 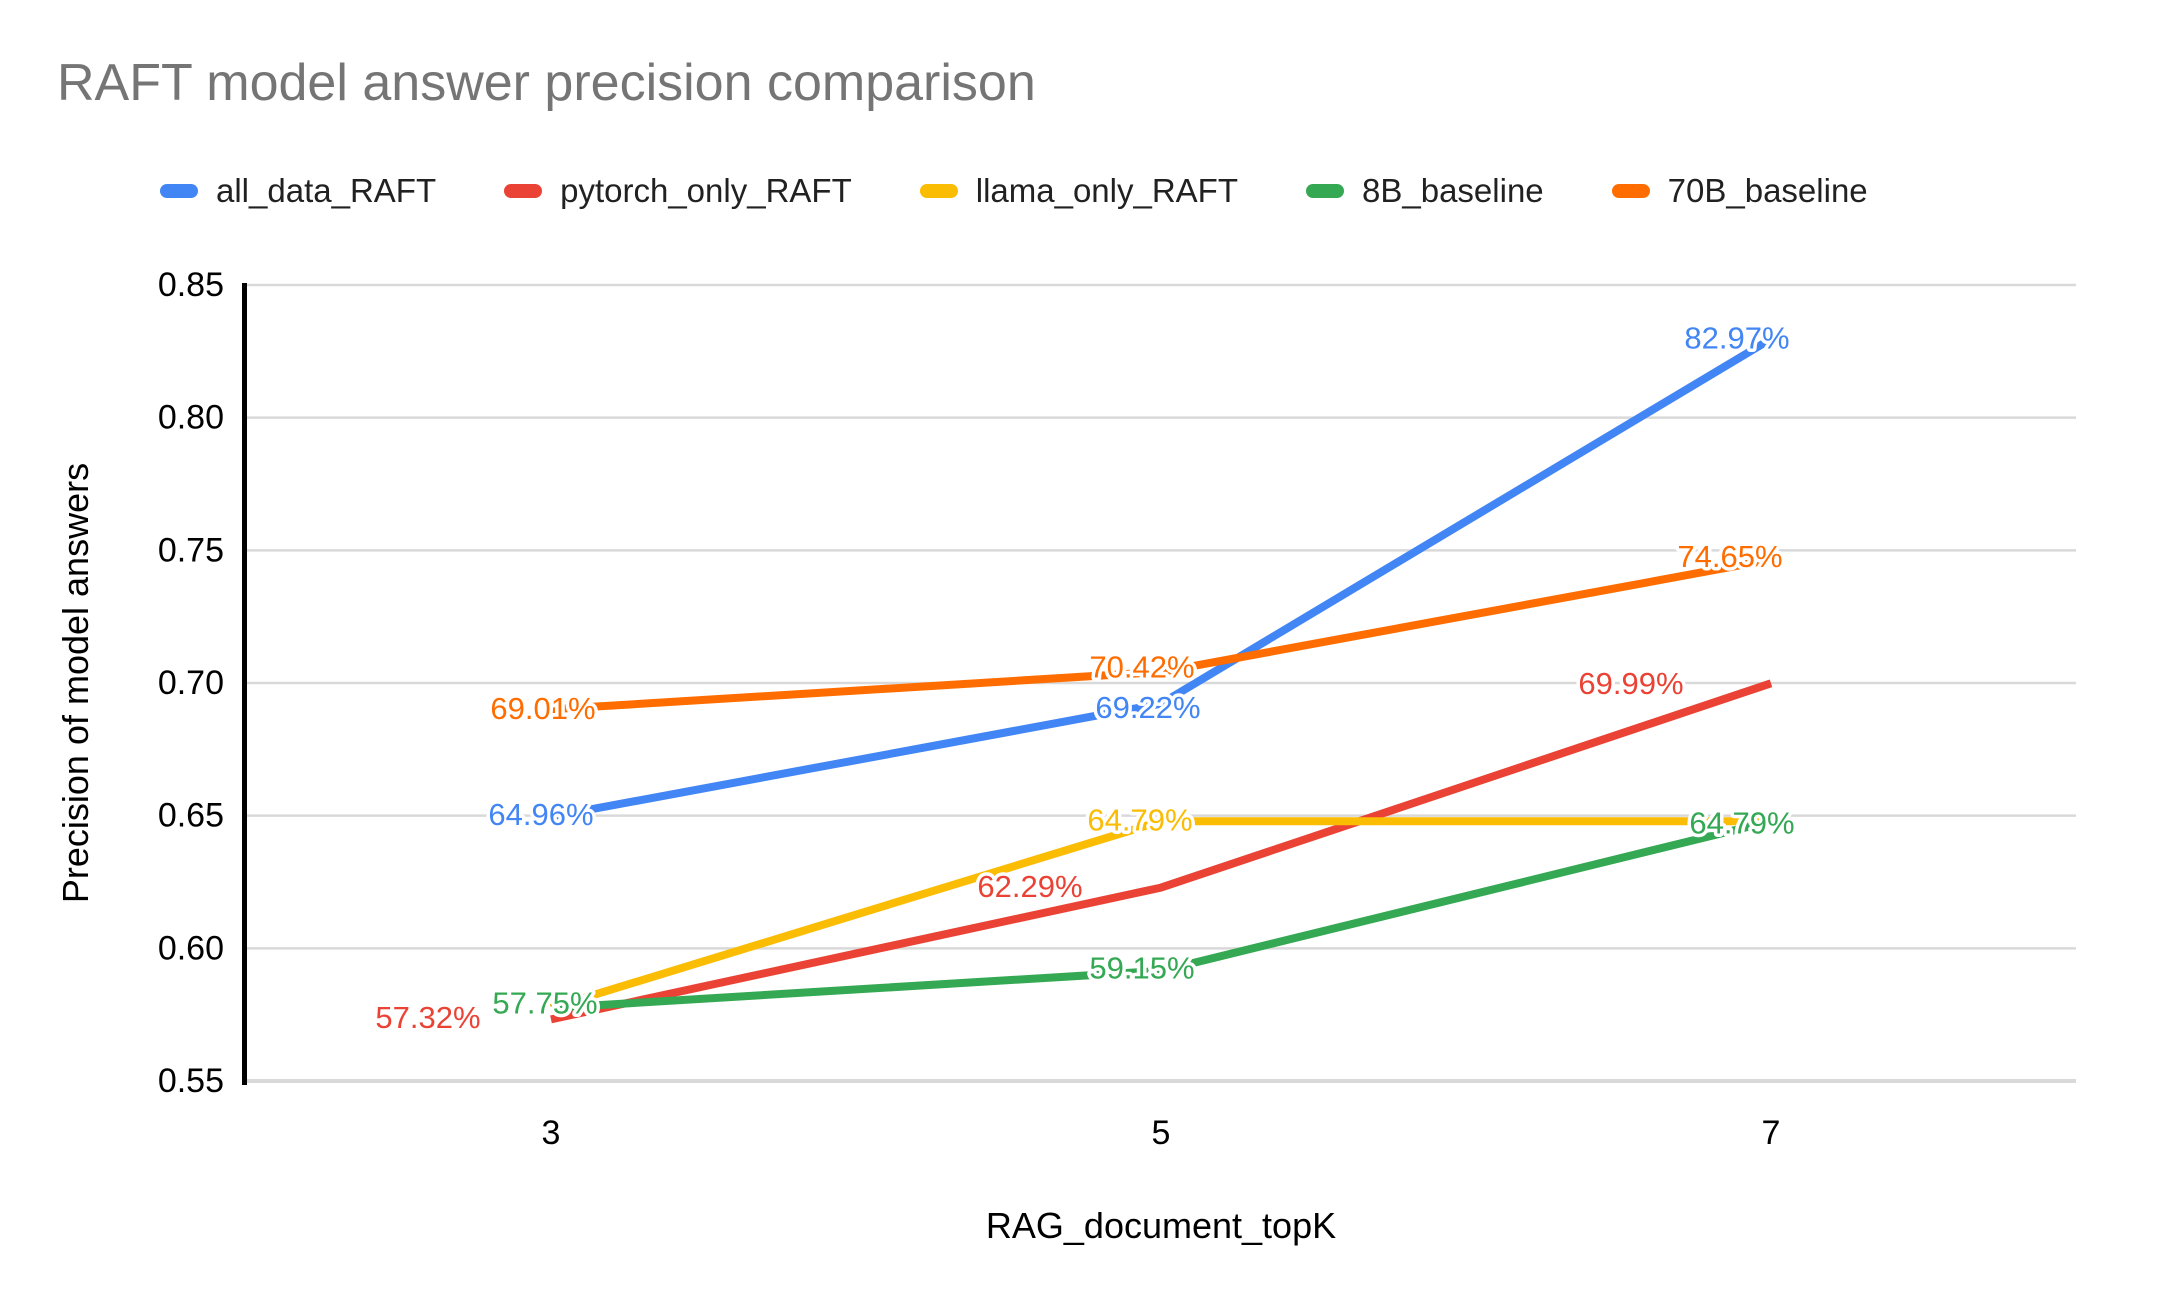 What do you see at coordinates (546, 83) in the screenshot?
I see `chart-title: RAFT model answer precision comparison` at bounding box center [546, 83].